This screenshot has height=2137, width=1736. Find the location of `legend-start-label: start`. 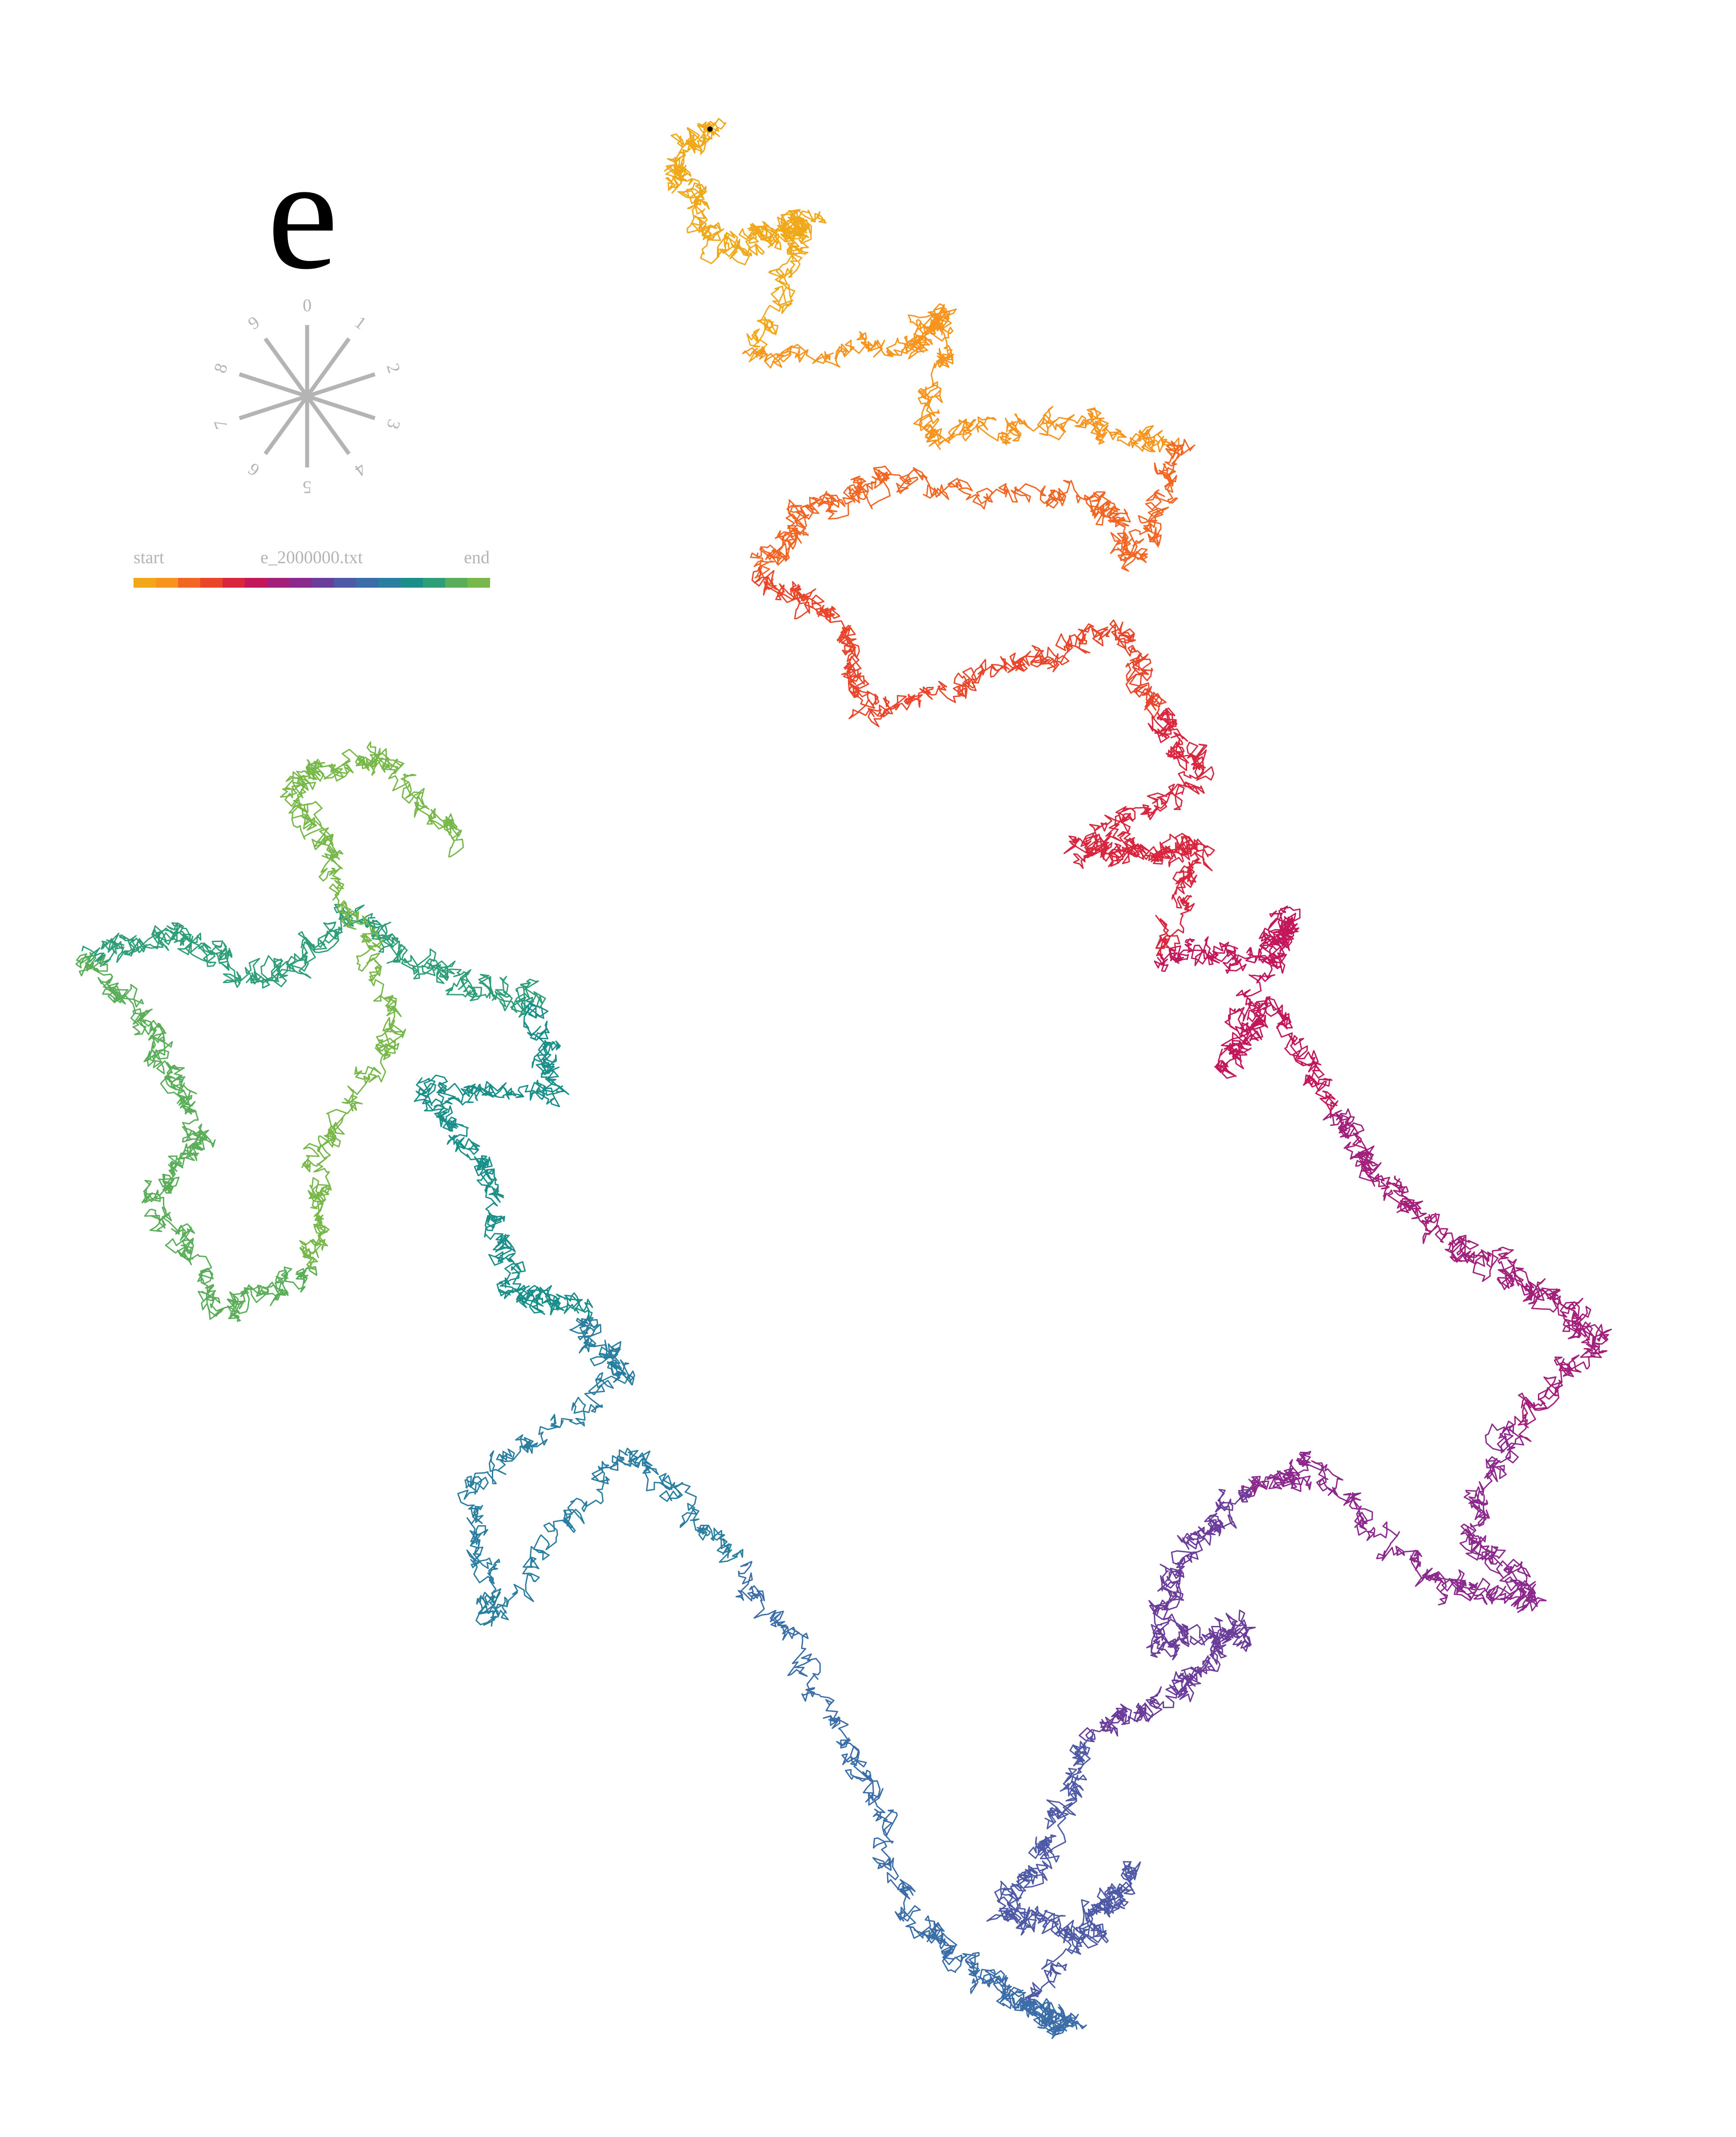

legend-start-label: start is located at coordinates (149, 557).